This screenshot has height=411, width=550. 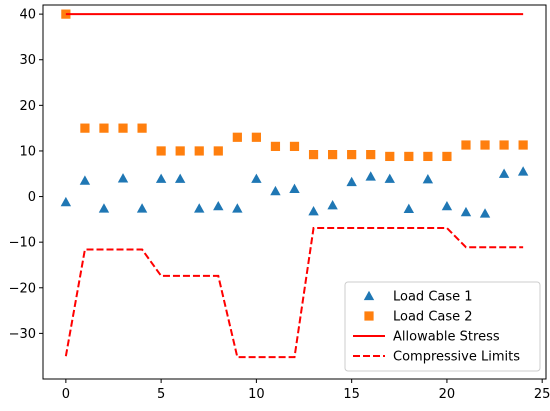 What do you see at coordinates (26, 175) in the screenshot?
I see `y-axis: −30 −20 −10 0 10 20 30 40` at bounding box center [26, 175].